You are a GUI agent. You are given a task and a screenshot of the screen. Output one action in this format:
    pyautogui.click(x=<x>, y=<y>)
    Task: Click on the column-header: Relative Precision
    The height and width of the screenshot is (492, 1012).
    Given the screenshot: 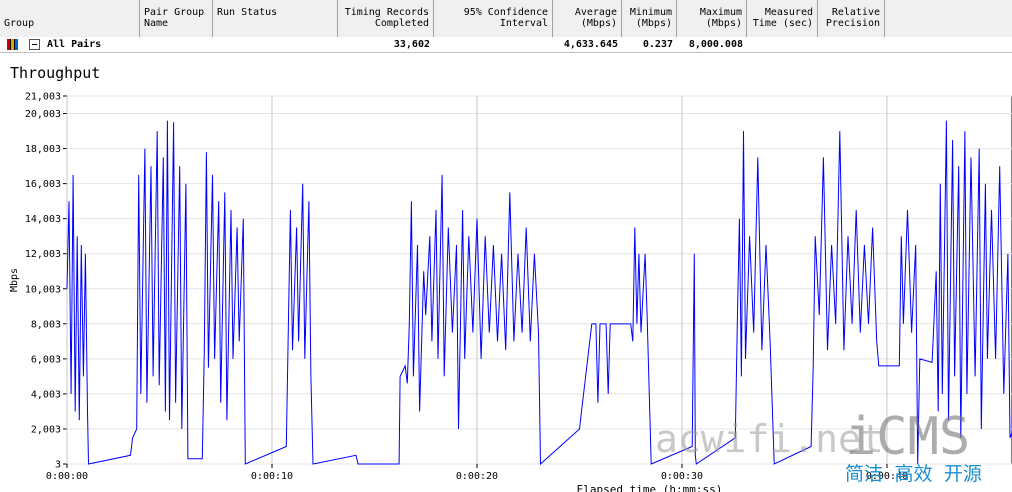 What is the action you would take?
    pyautogui.click(x=851, y=18)
    